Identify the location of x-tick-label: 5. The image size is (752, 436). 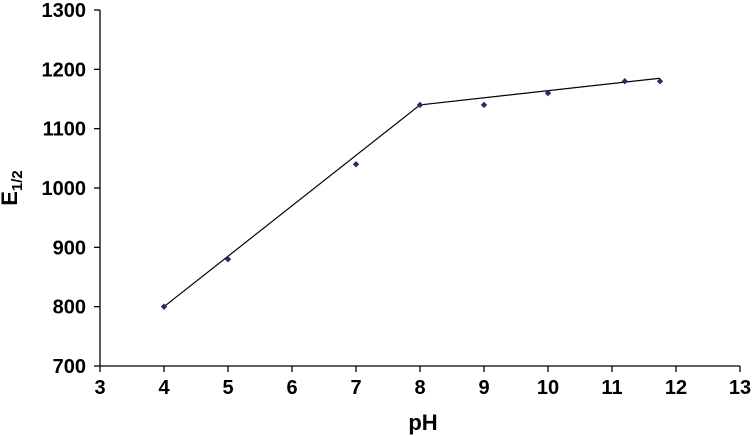
(227, 388).